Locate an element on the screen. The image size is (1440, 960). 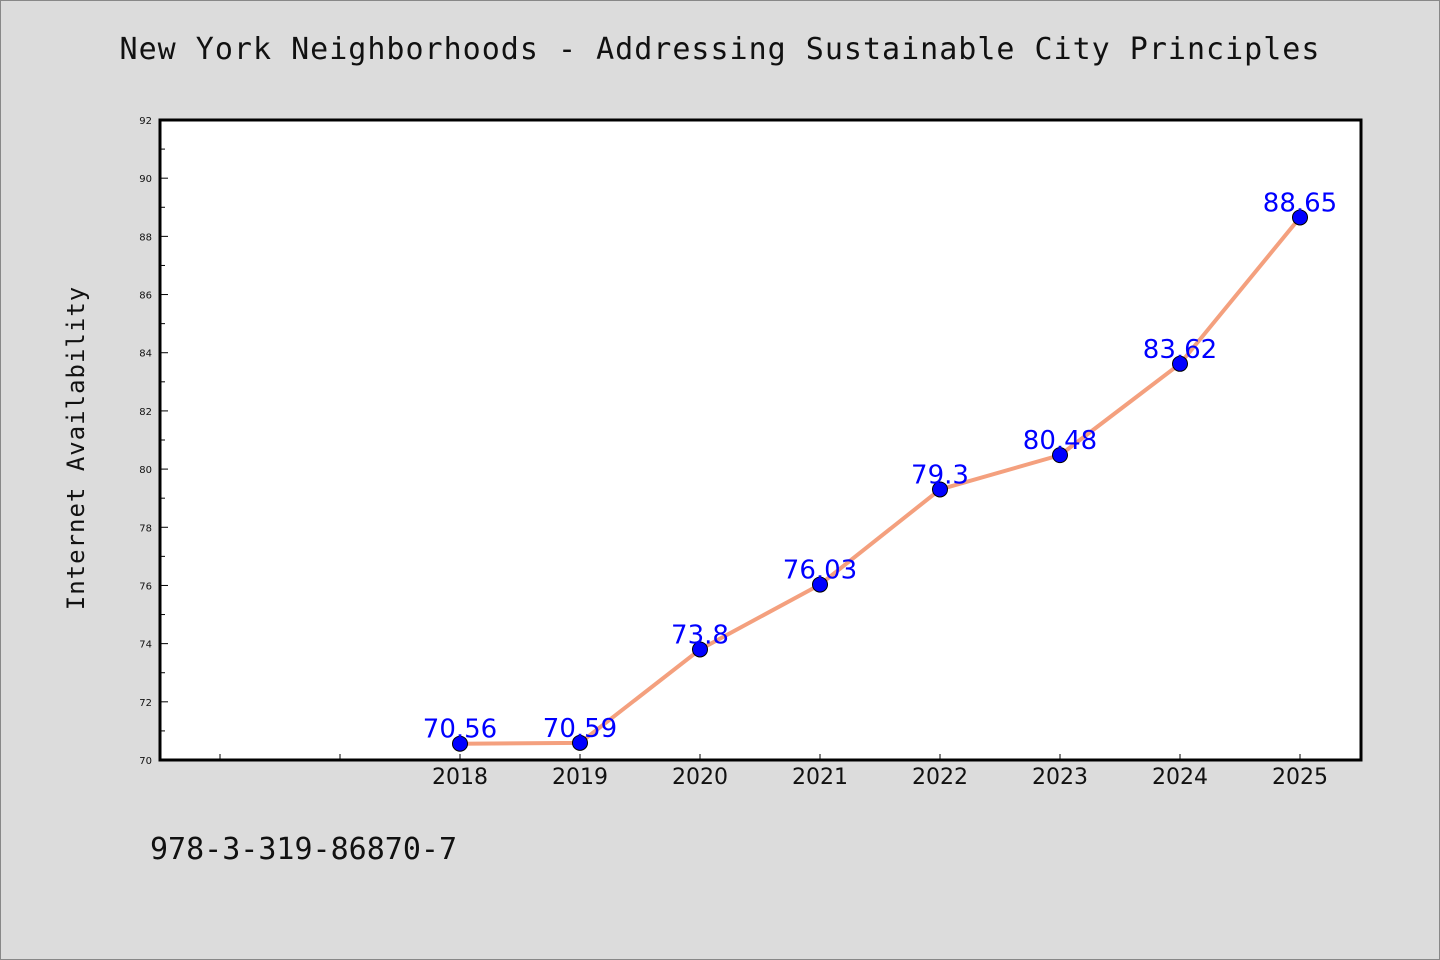
x-tick-label: 2022 is located at coordinates (940, 777).